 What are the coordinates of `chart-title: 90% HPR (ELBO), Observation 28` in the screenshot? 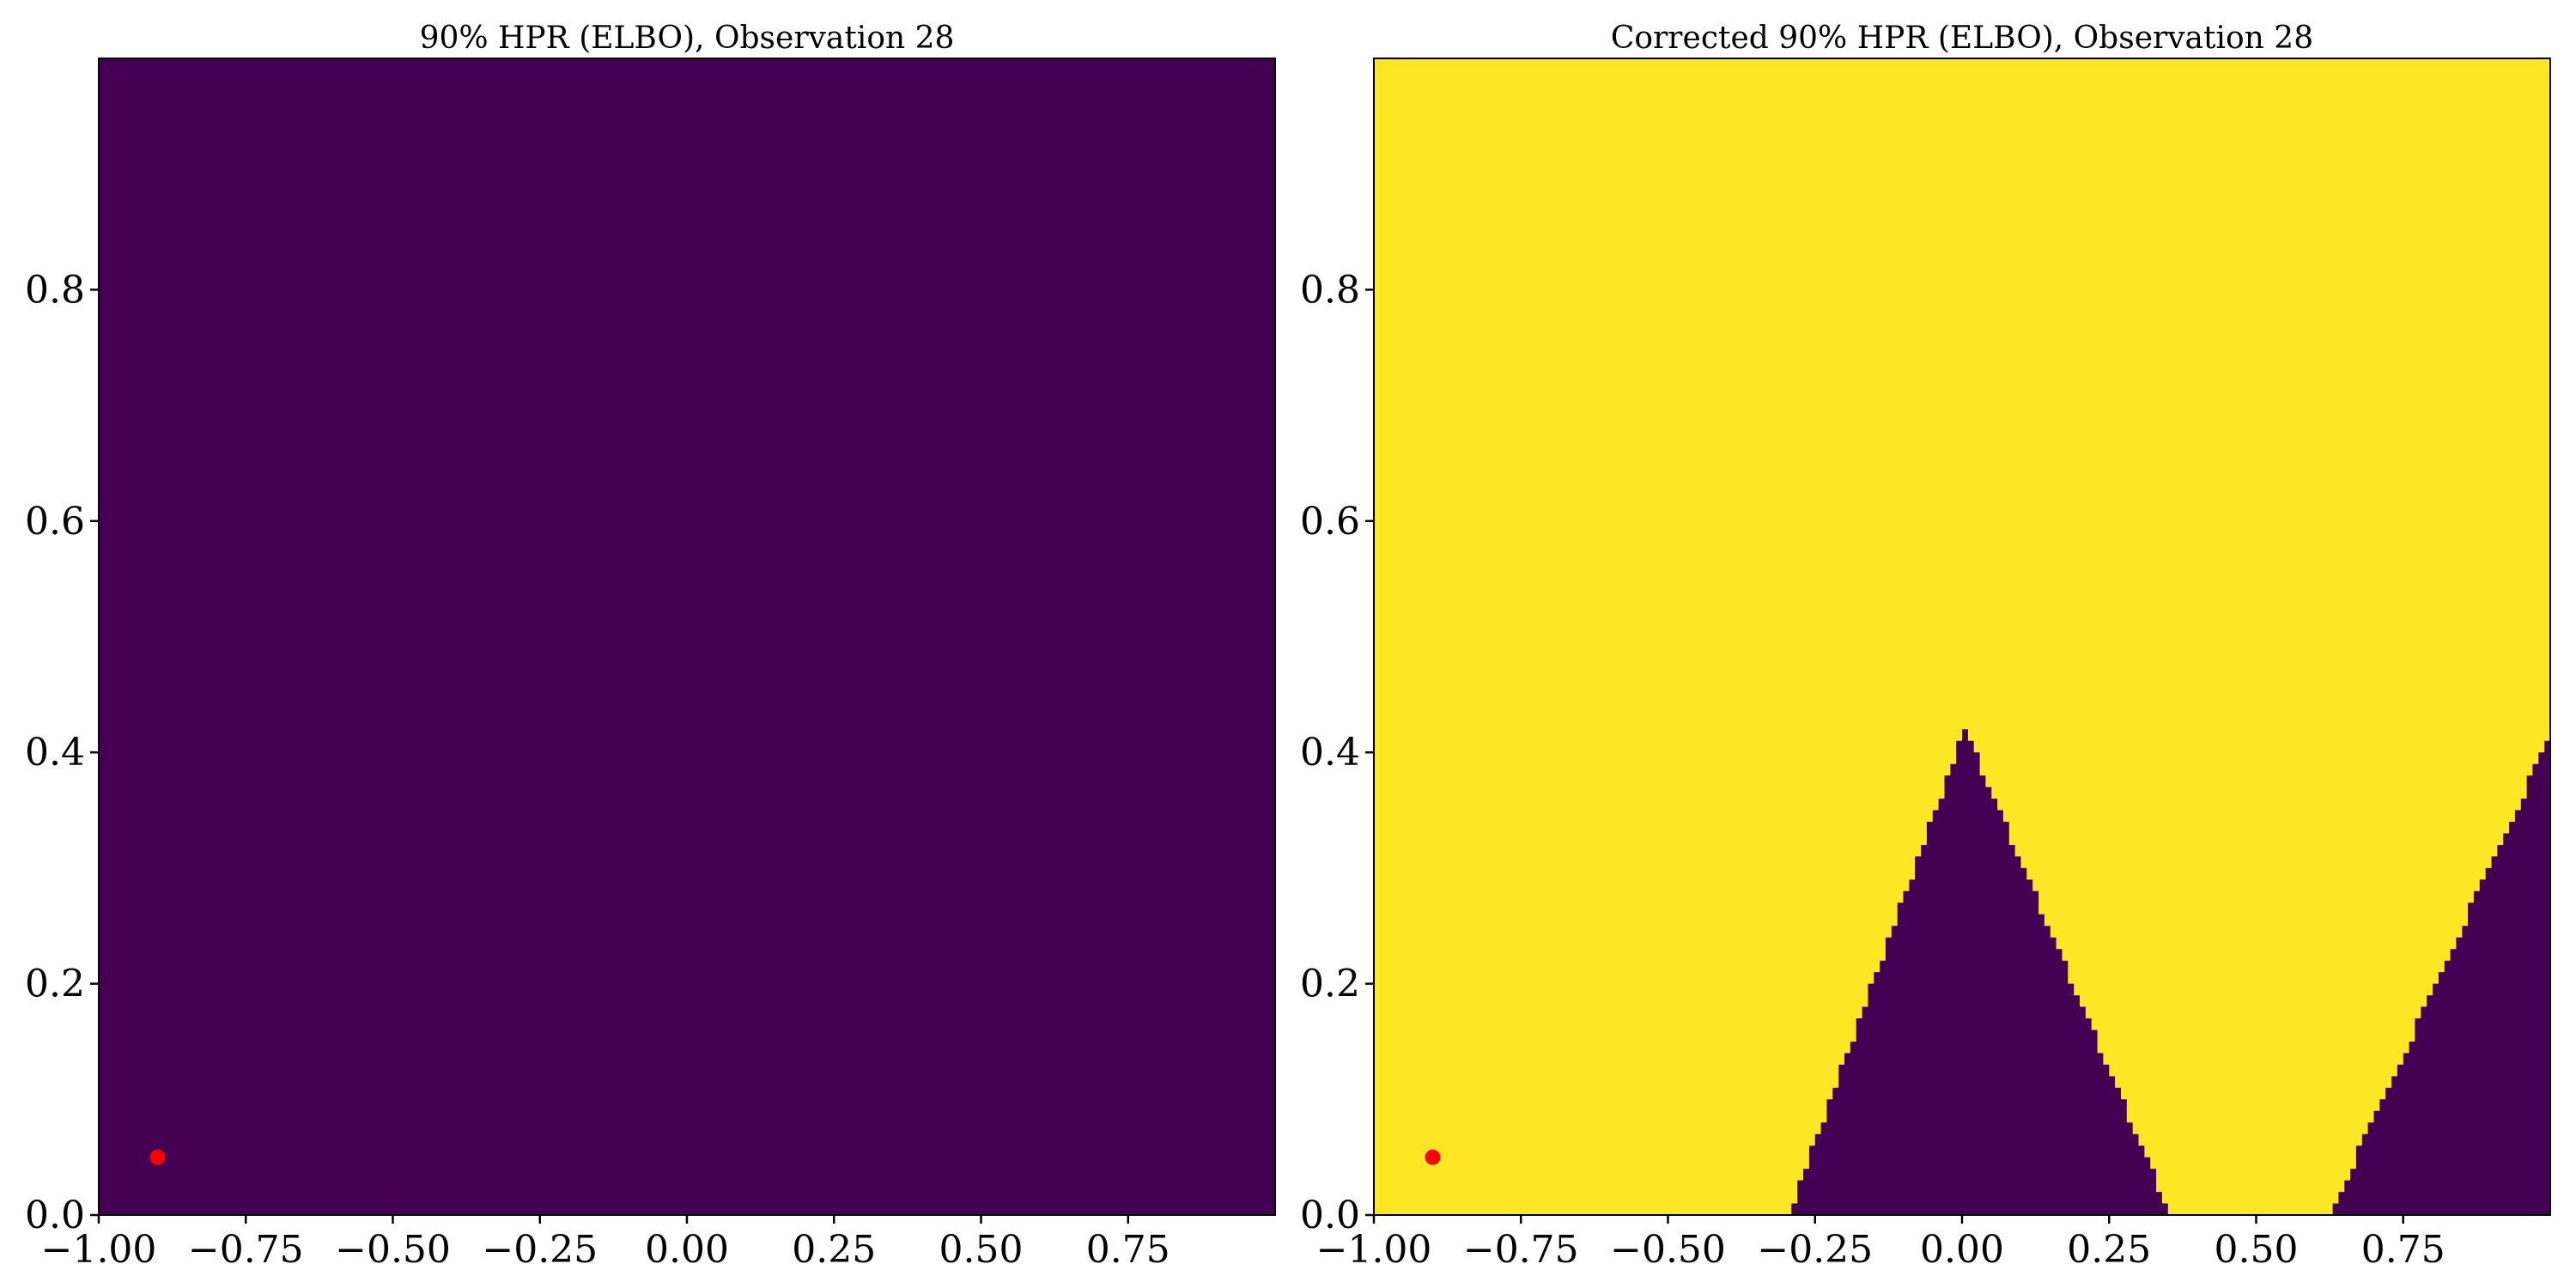 It's located at (687, 38).